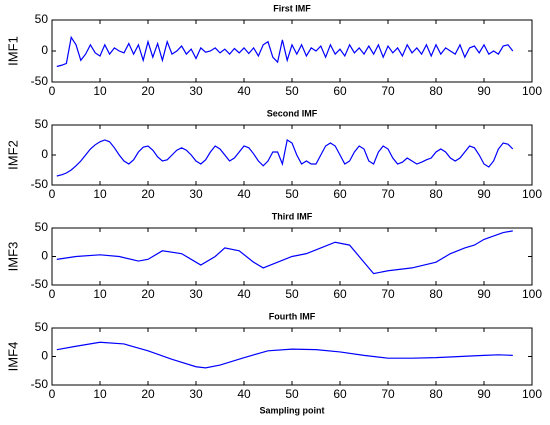  What do you see at coordinates (292, 8) in the screenshot?
I see `subplot-title: First IMF` at bounding box center [292, 8].